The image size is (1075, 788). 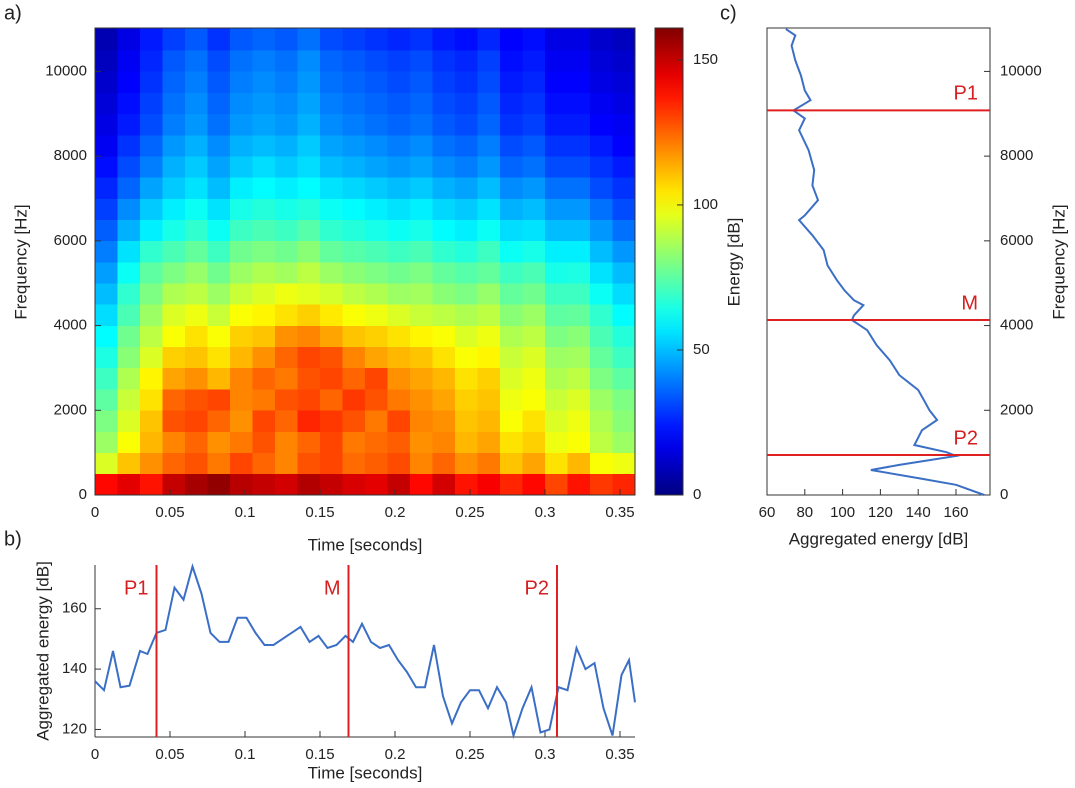 What do you see at coordinates (169, 754) in the screenshot?
I see `x-tick-label: 0.05` at bounding box center [169, 754].